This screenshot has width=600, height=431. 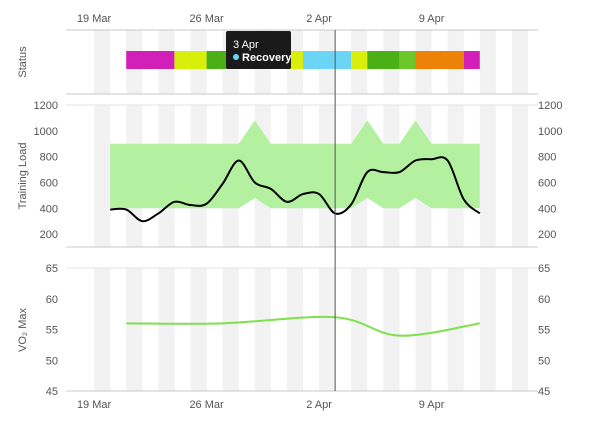 I want to click on tl-y-tick-right: 600, so click(x=547, y=183).